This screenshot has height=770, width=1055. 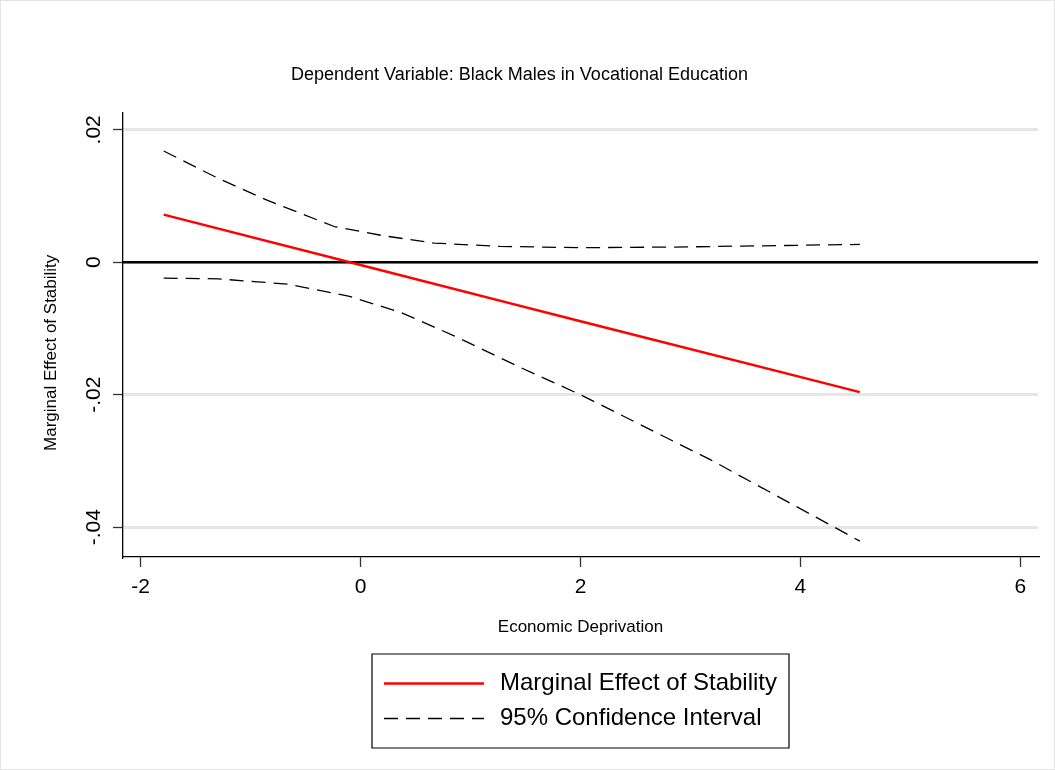 What do you see at coordinates (630, 717) in the screenshot?
I see `legend-label: 95% Confidence Interval` at bounding box center [630, 717].